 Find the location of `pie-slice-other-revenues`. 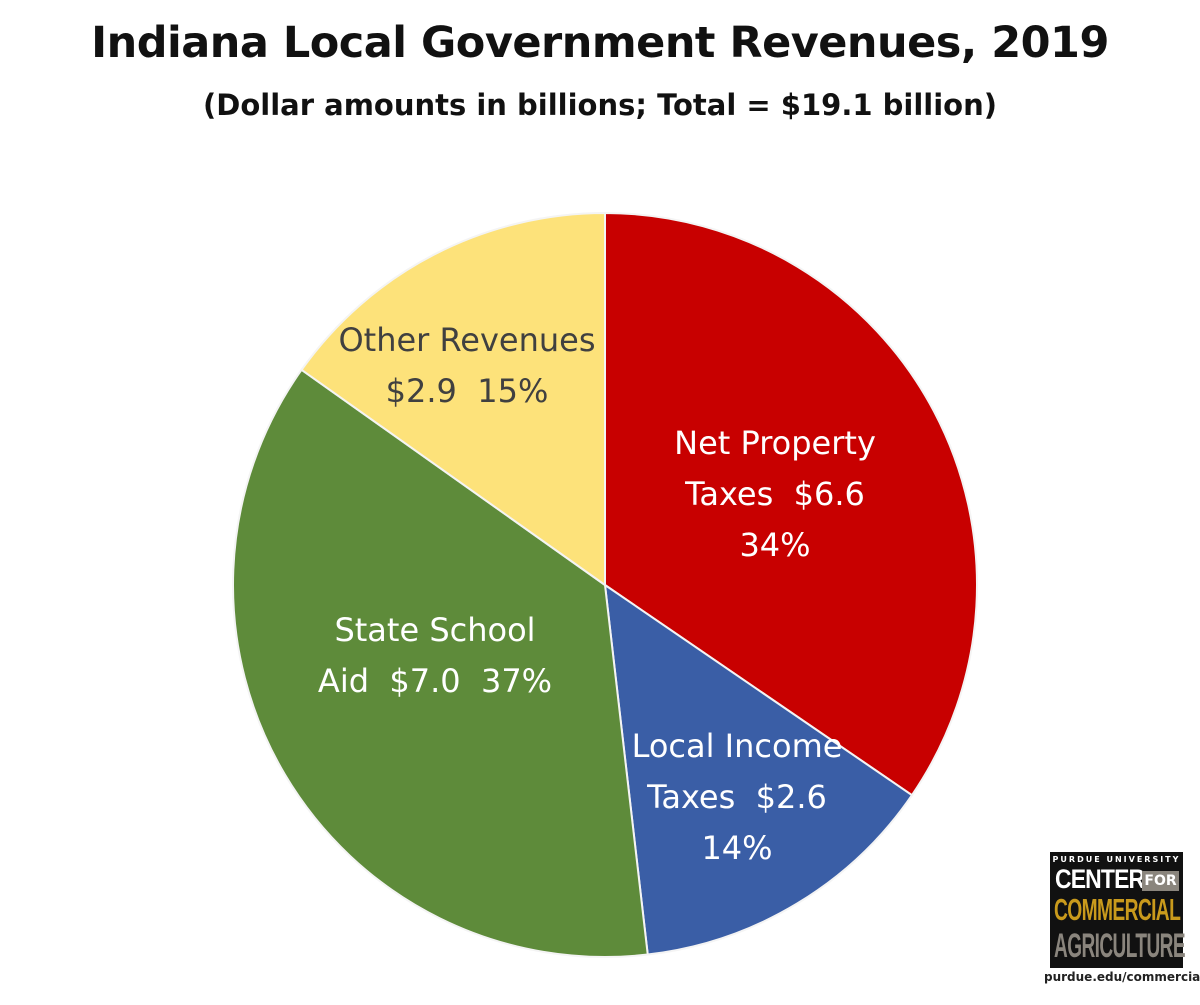

pie-slice-other-revenues is located at coordinates (453, 399).